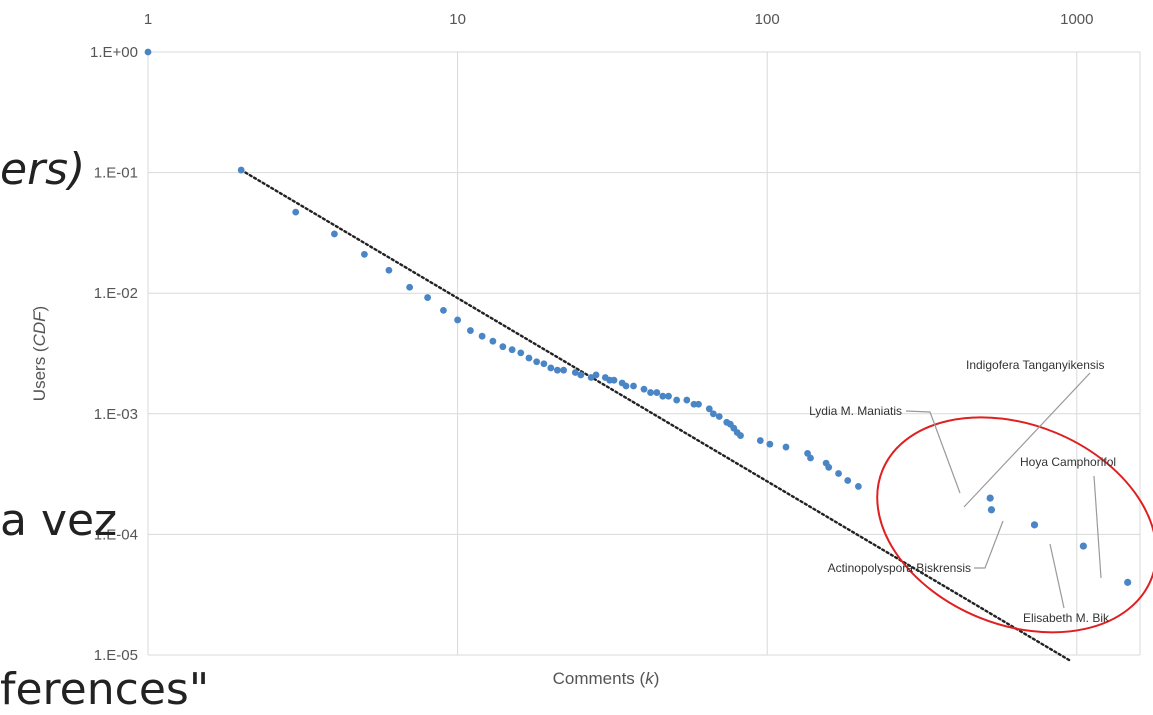  I want to click on annotation-leaders, so click(1003, 490).